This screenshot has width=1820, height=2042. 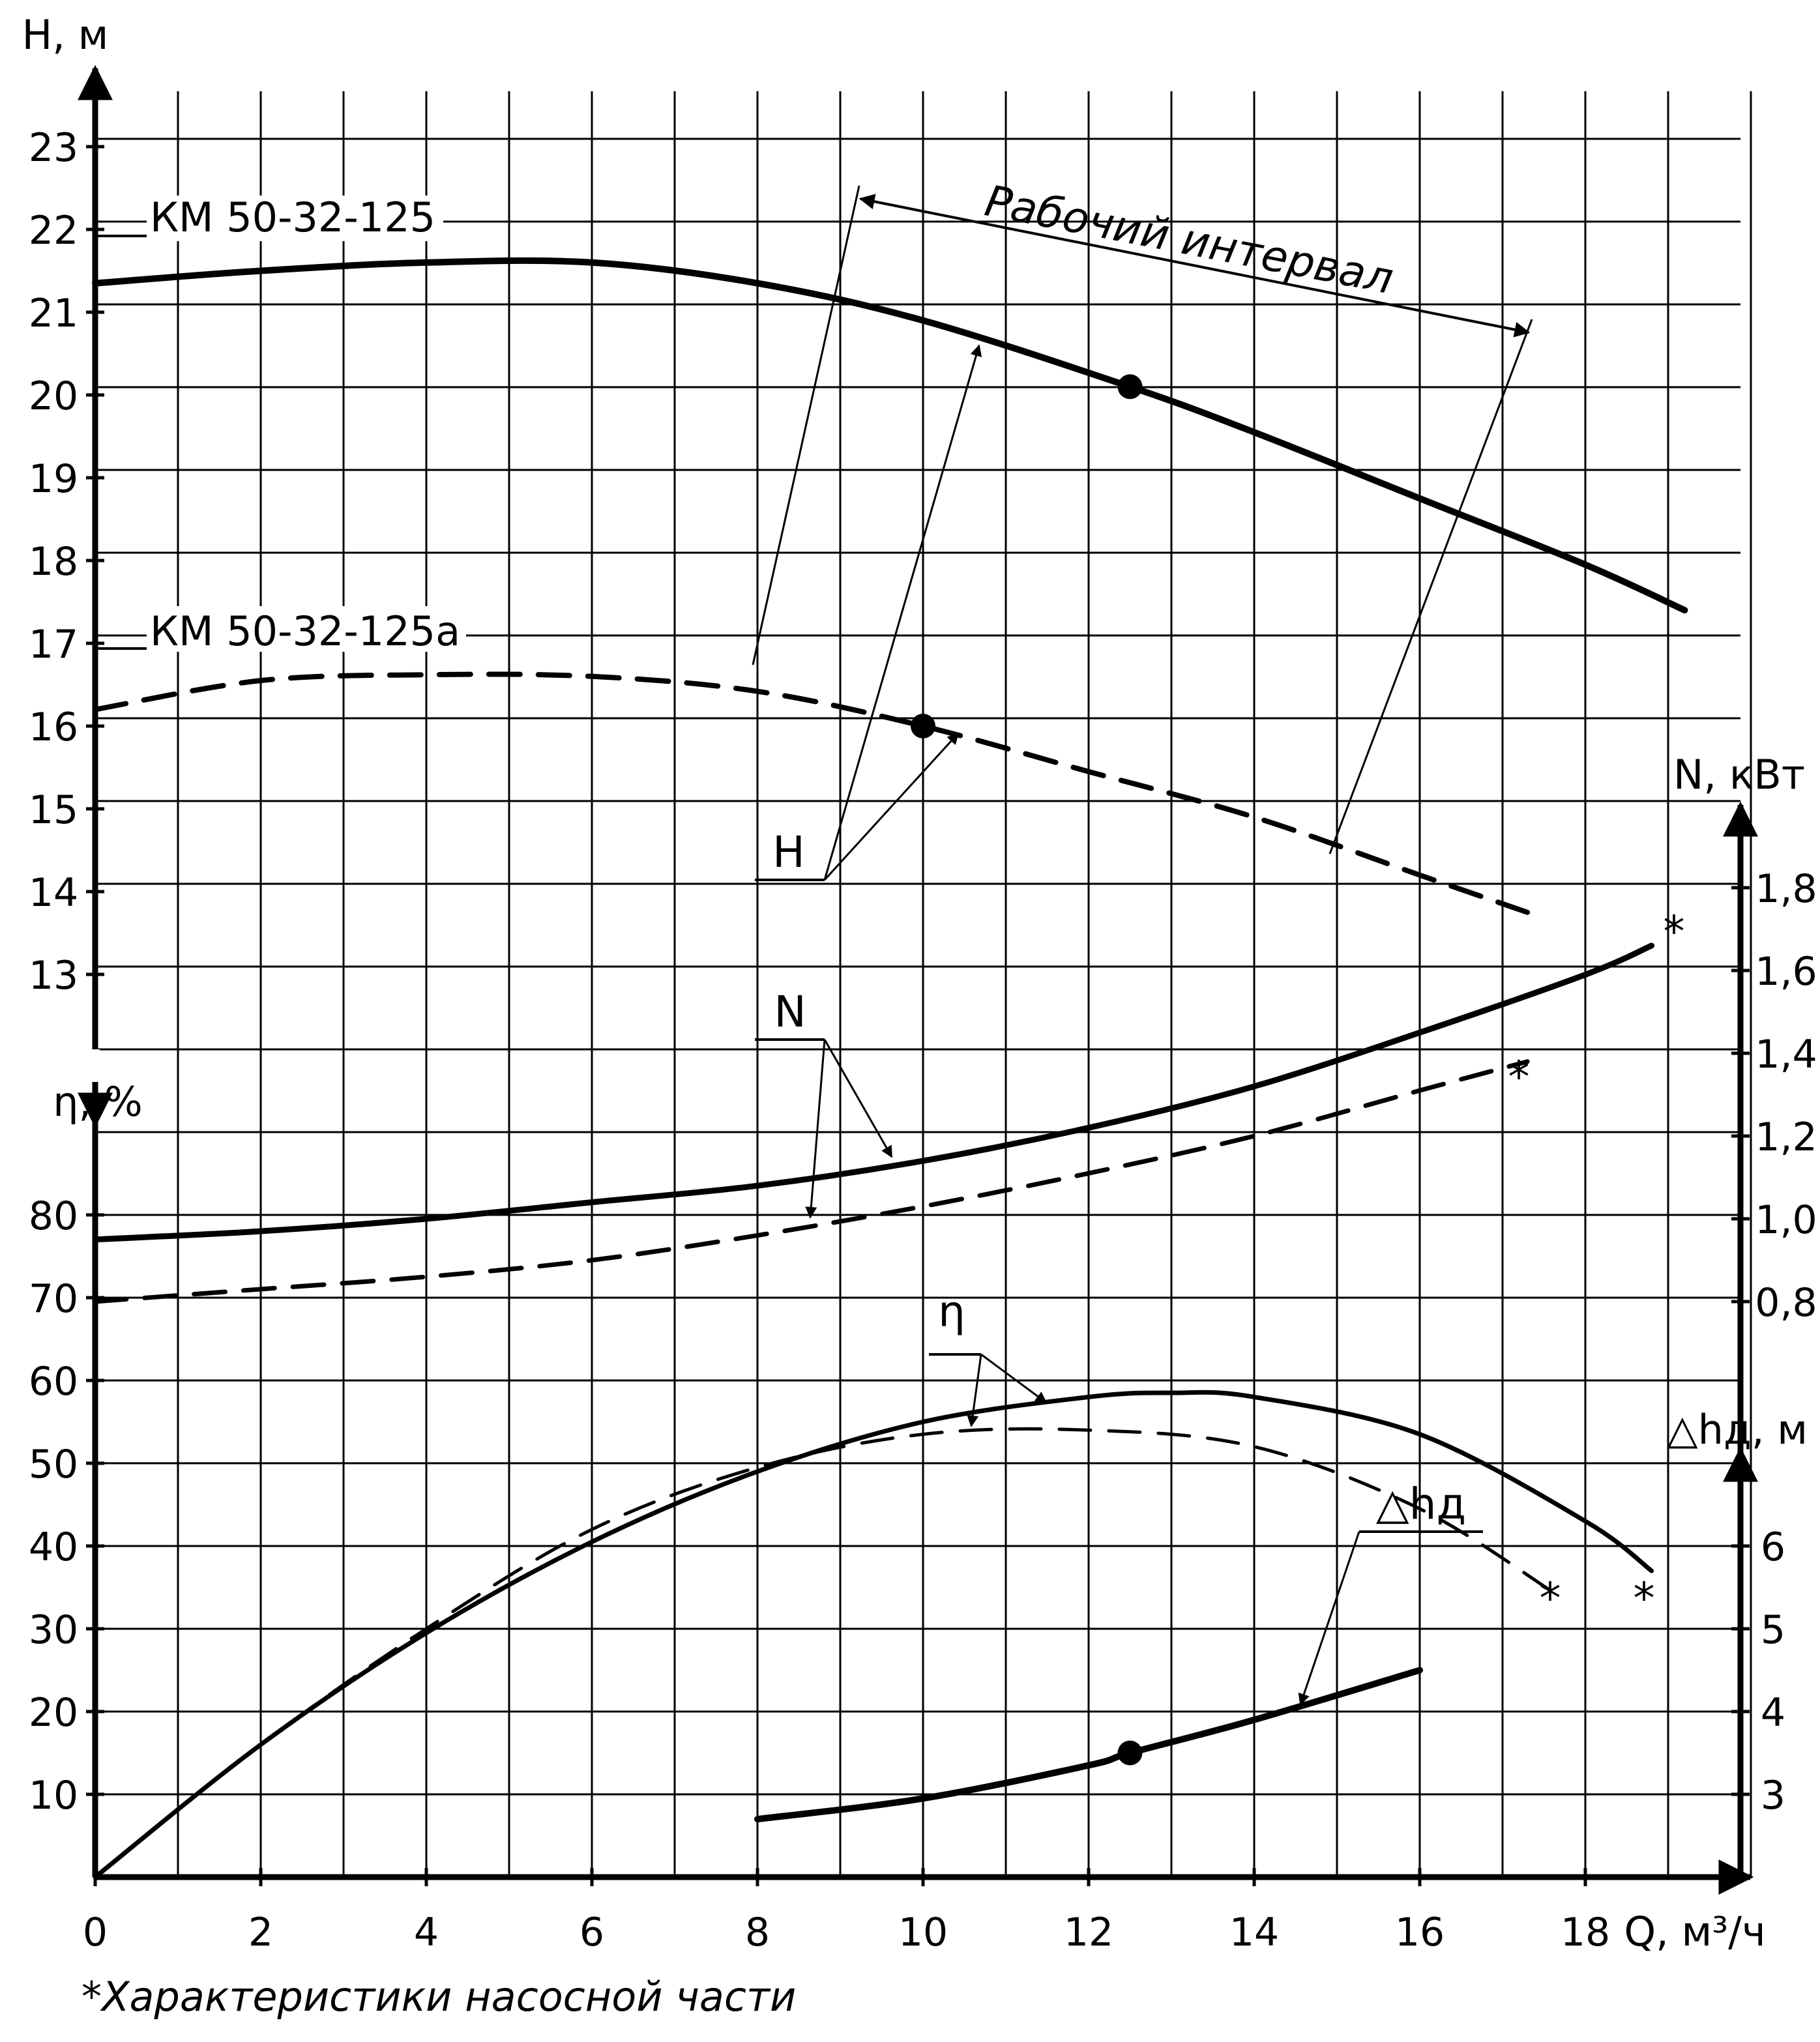 I want to click on head-tick-label: 21, so click(x=54, y=313).